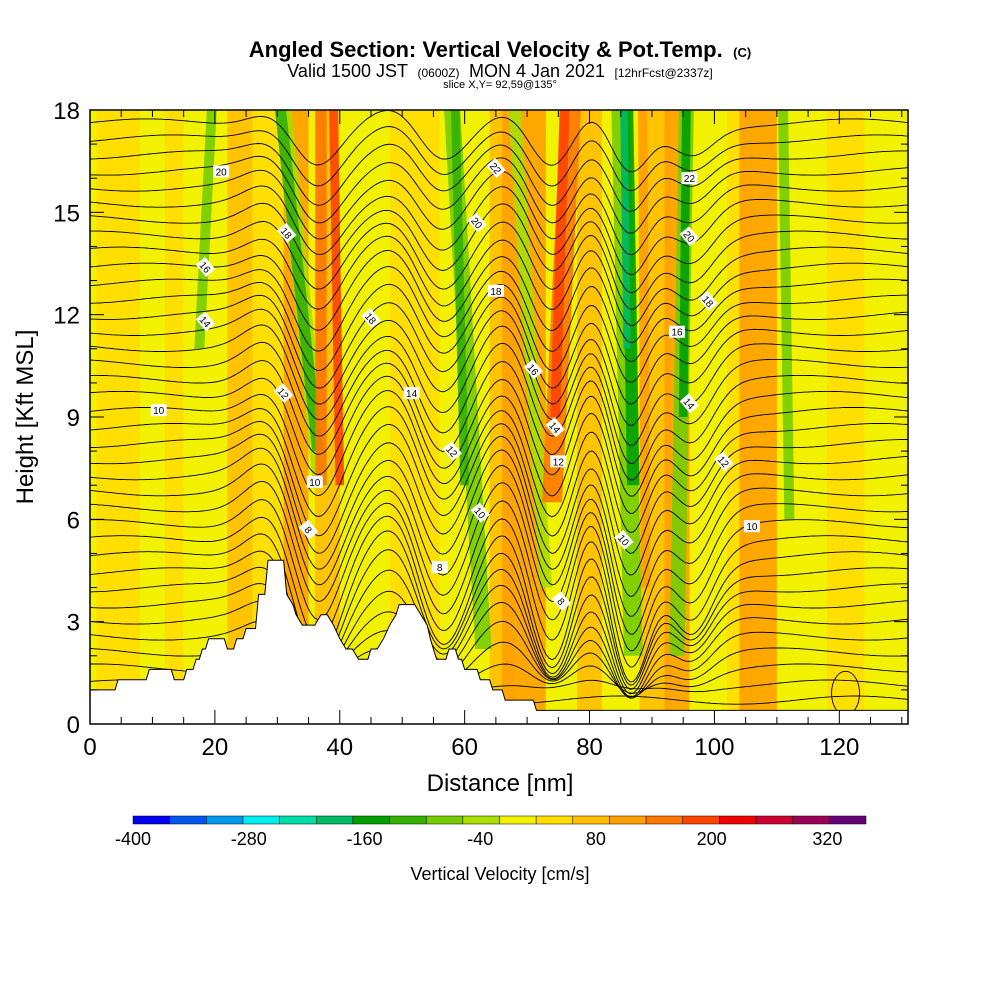  What do you see at coordinates (133, 839) in the screenshot?
I see `colorbar-tick-label: -400` at bounding box center [133, 839].